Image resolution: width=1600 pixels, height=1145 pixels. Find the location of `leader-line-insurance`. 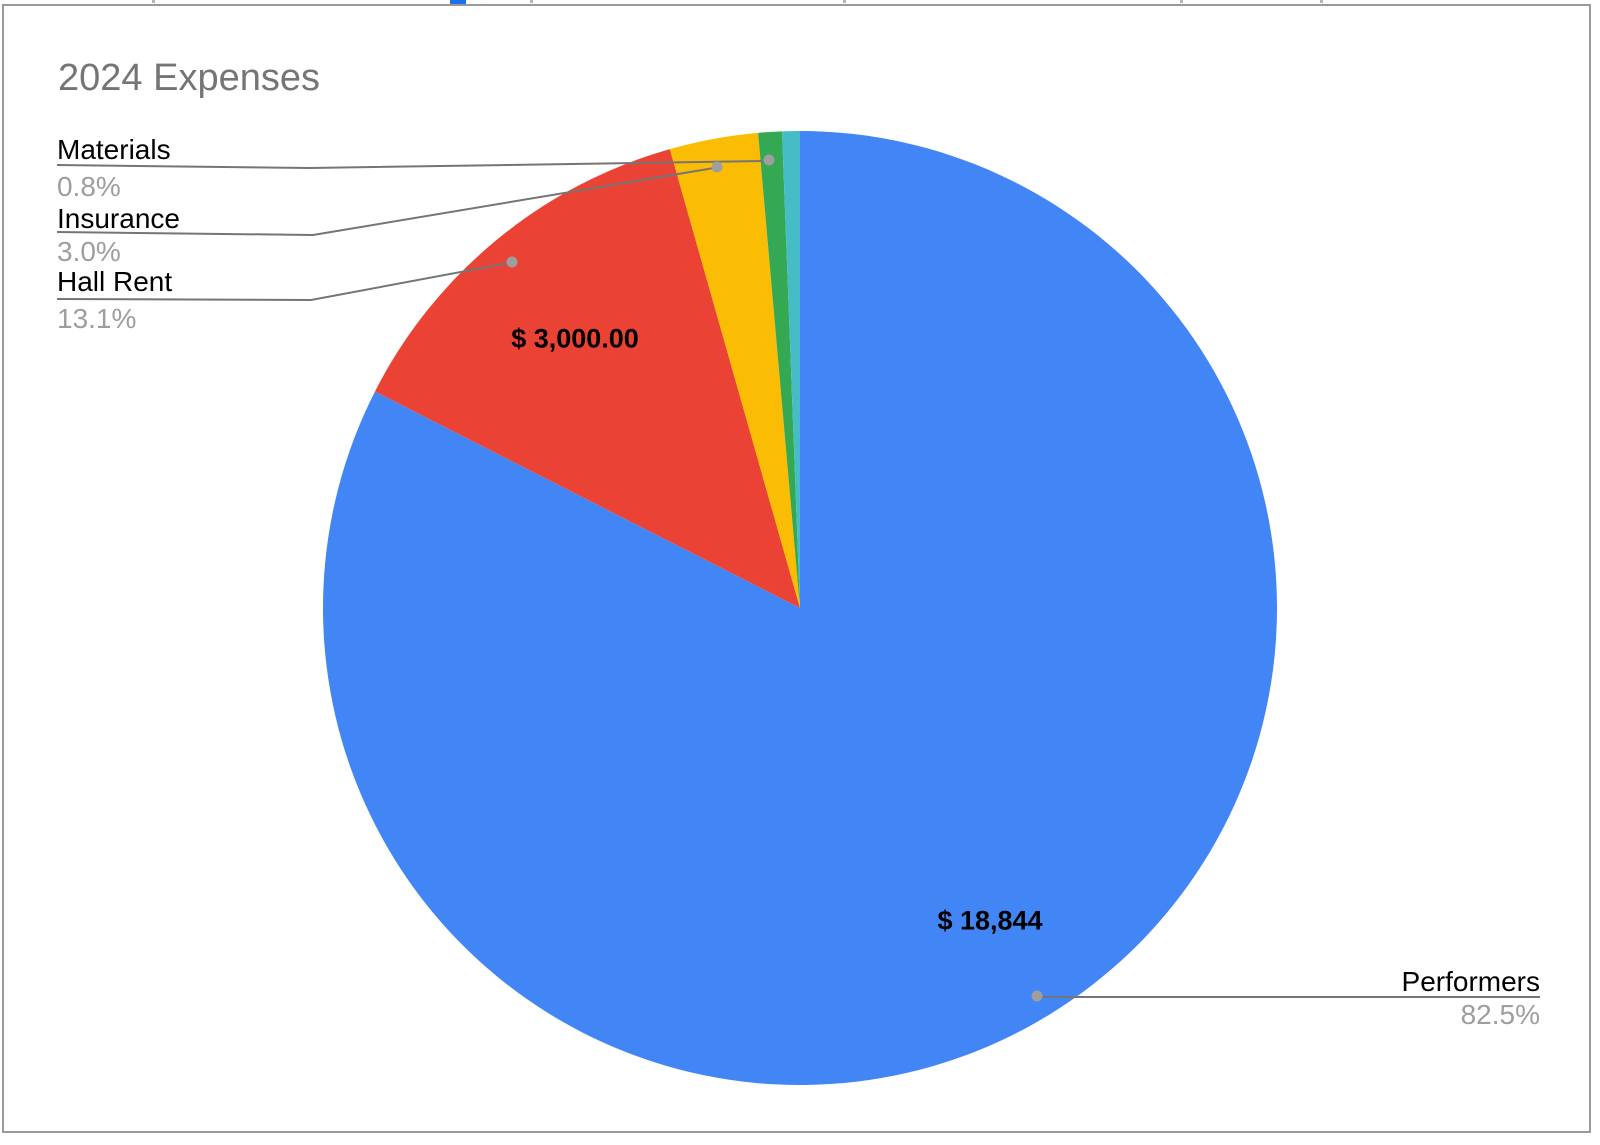

leader-line-insurance is located at coordinates (385, 202).